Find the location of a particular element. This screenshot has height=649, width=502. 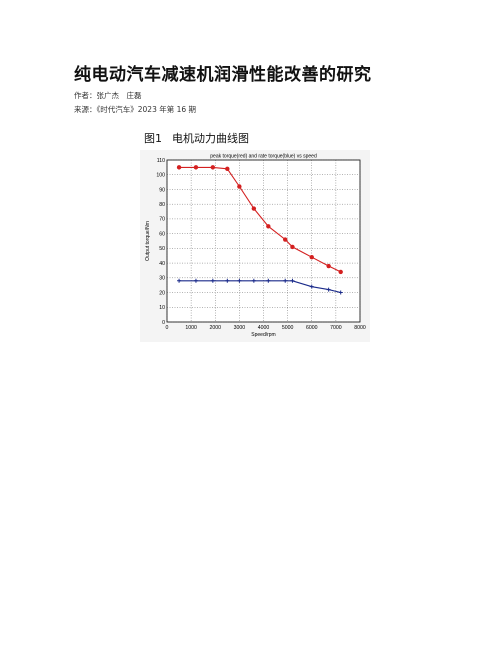

x-tick-label: 5000 is located at coordinates (288, 328).